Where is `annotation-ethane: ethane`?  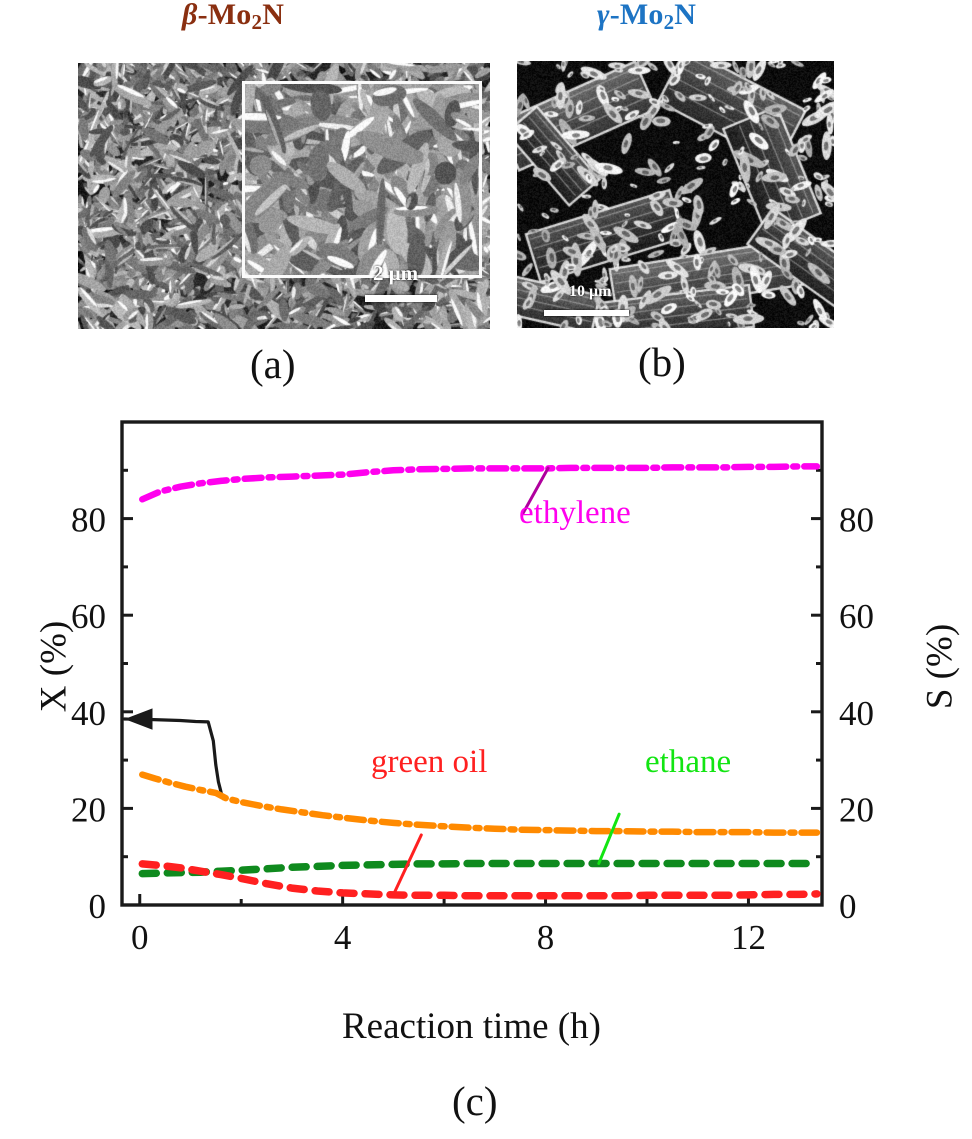
annotation-ethane: ethane is located at coordinates (688, 762).